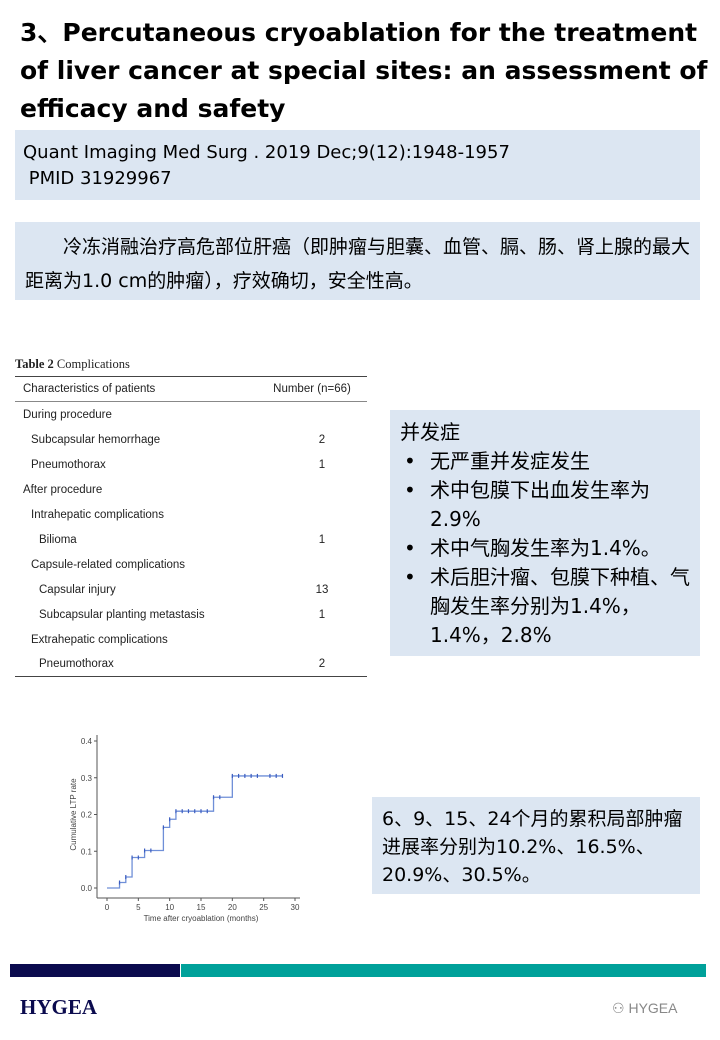 The image size is (720, 1040). What do you see at coordinates (63, 489) in the screenshot?
I see `row-label: After procedure` at bounding box center [63, 489].